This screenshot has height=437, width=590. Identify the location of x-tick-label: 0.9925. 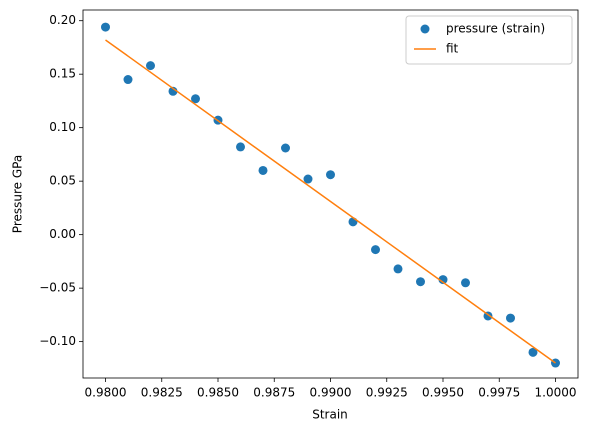
(387, 393).